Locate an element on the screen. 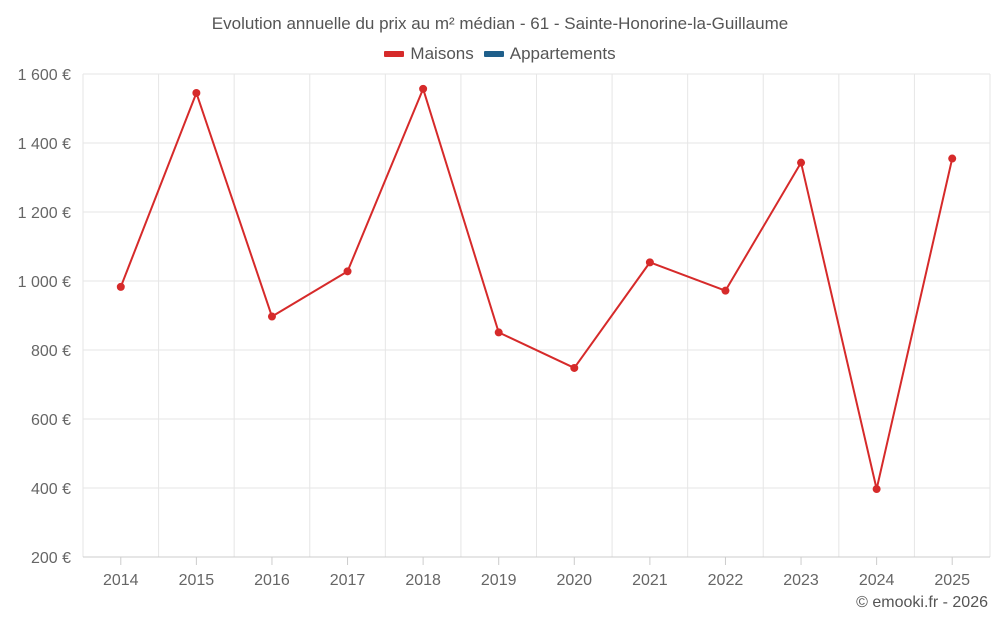  data-point-maisons-2022 is located at coordinates (725, 290).